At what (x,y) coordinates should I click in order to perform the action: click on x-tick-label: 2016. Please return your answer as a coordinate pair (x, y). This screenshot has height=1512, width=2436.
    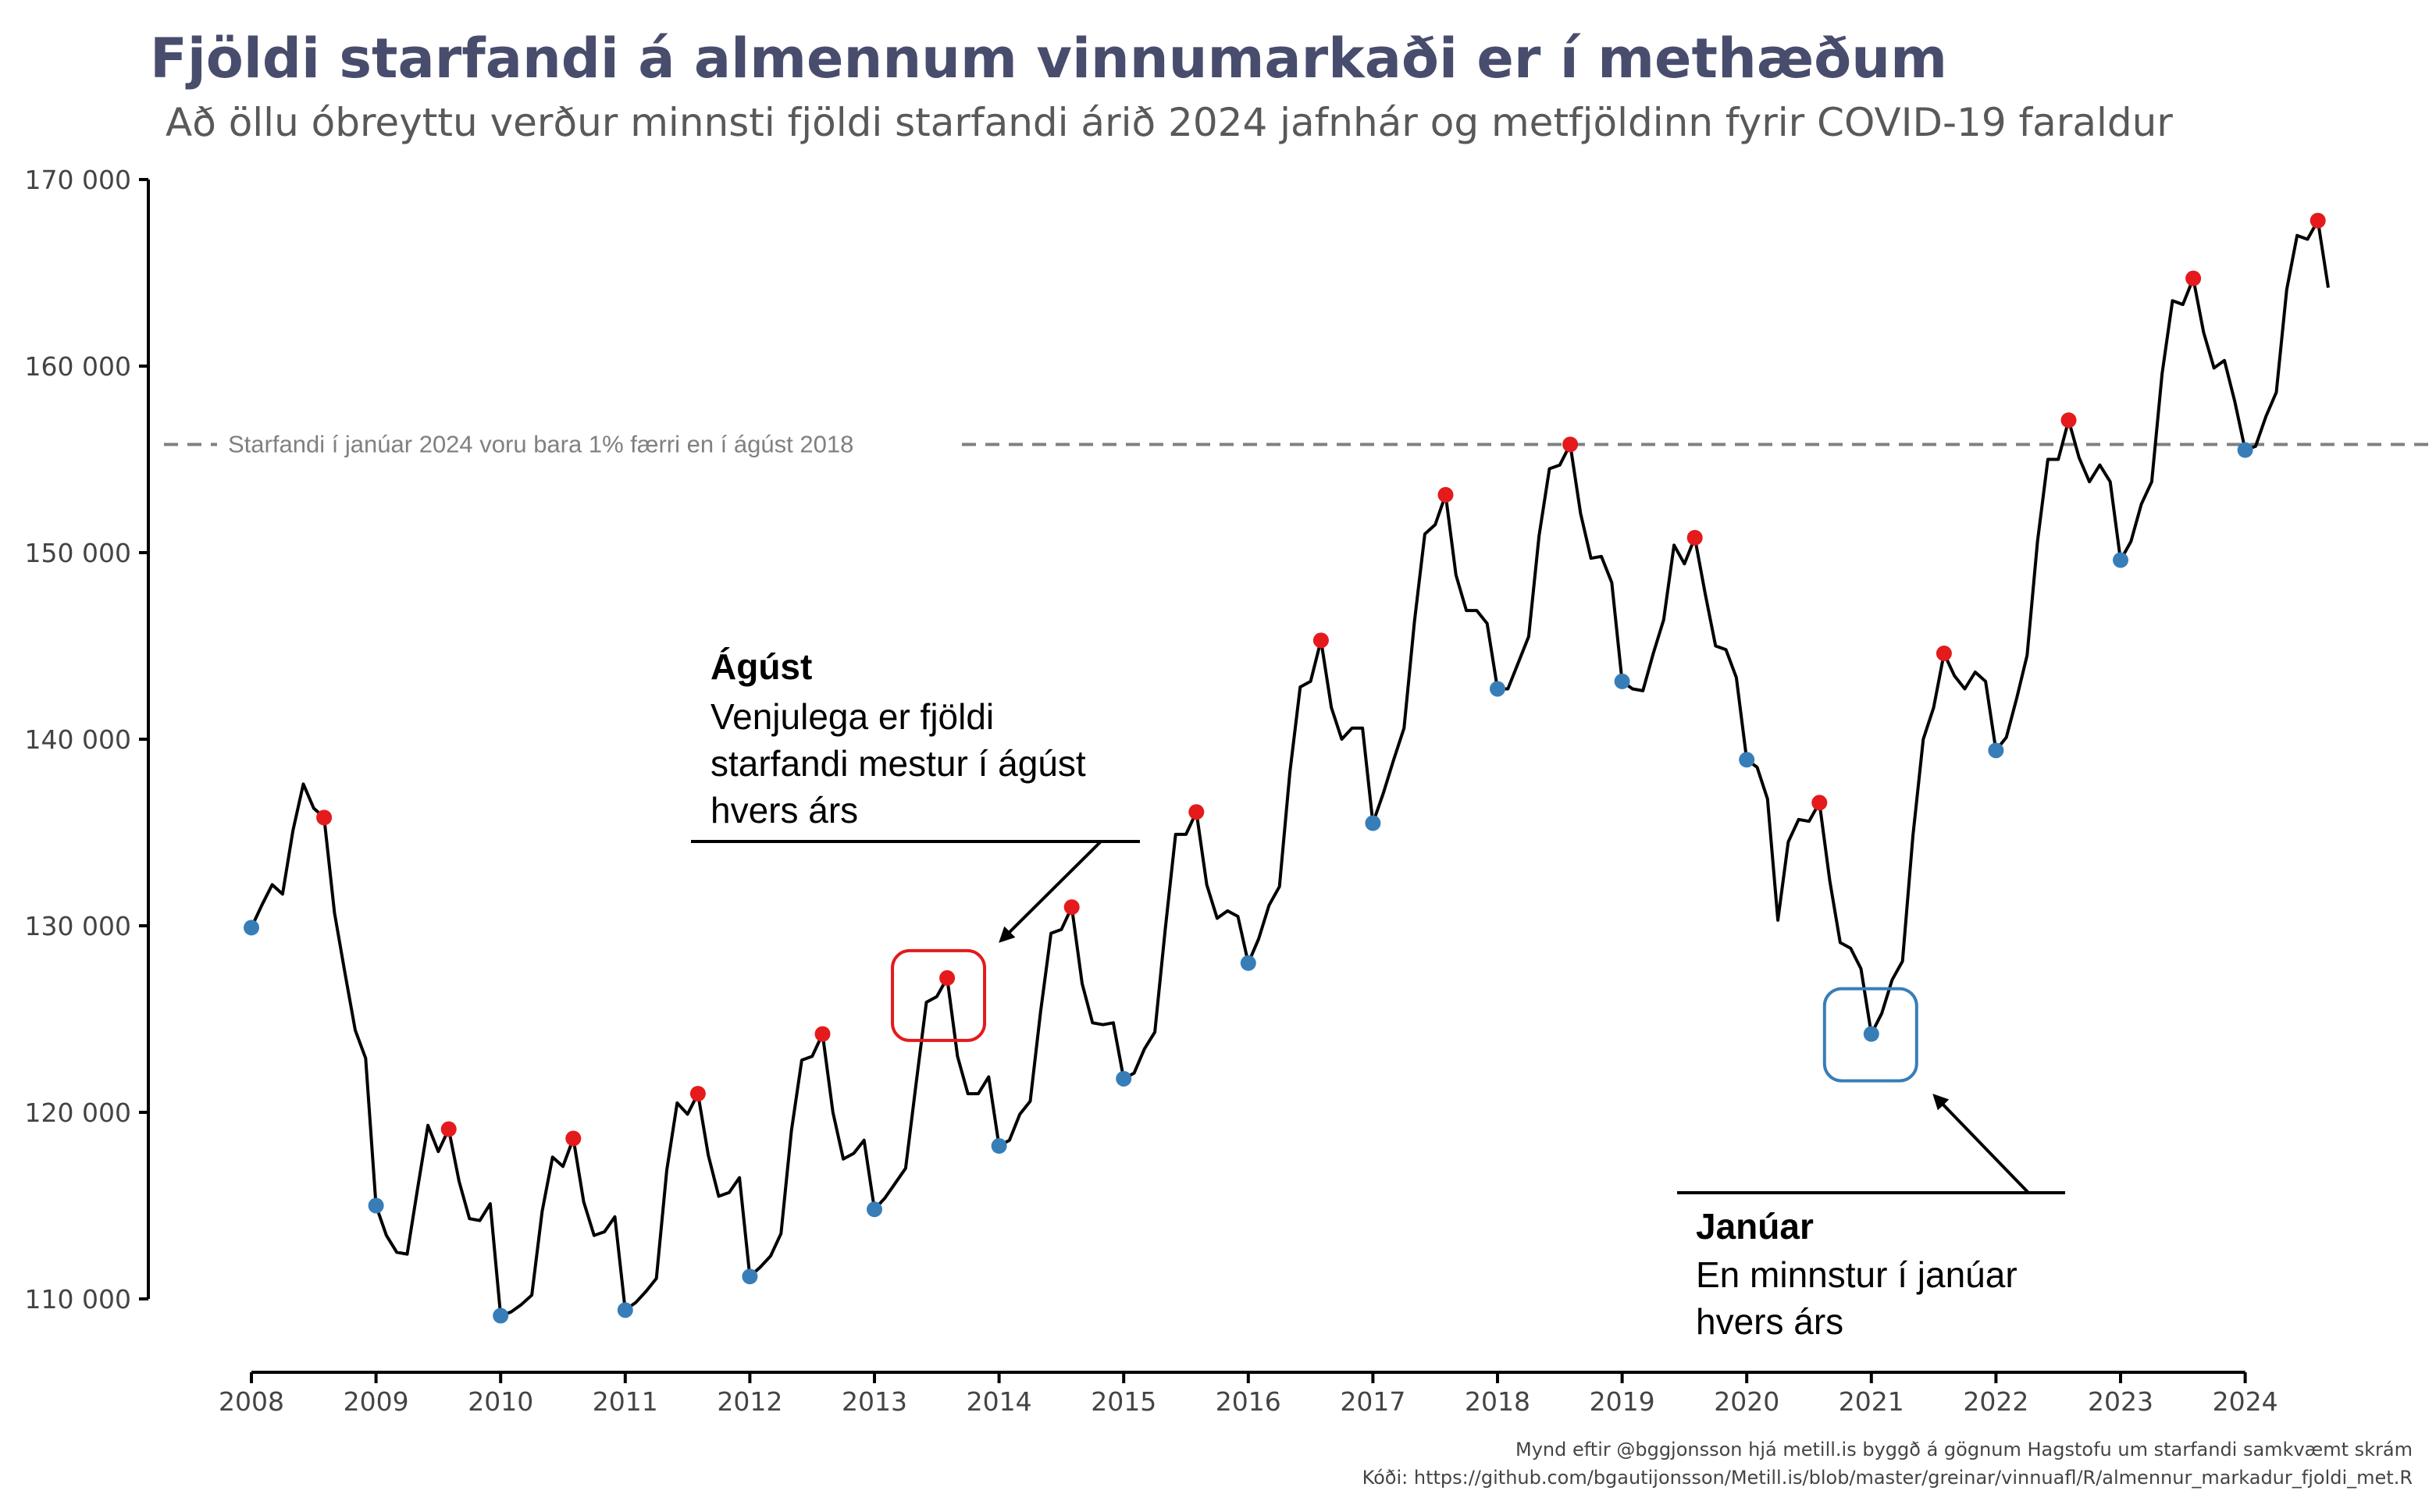
    Looking at the image, I should click on (1248, 1401).